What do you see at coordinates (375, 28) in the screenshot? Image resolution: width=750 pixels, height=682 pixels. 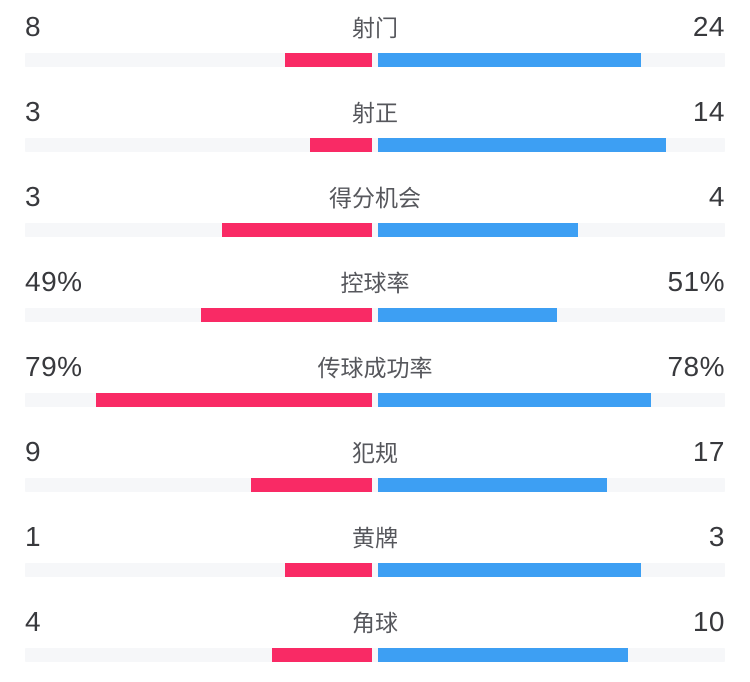 I see `stat-label: 射门` at bounding box center [375, 28].